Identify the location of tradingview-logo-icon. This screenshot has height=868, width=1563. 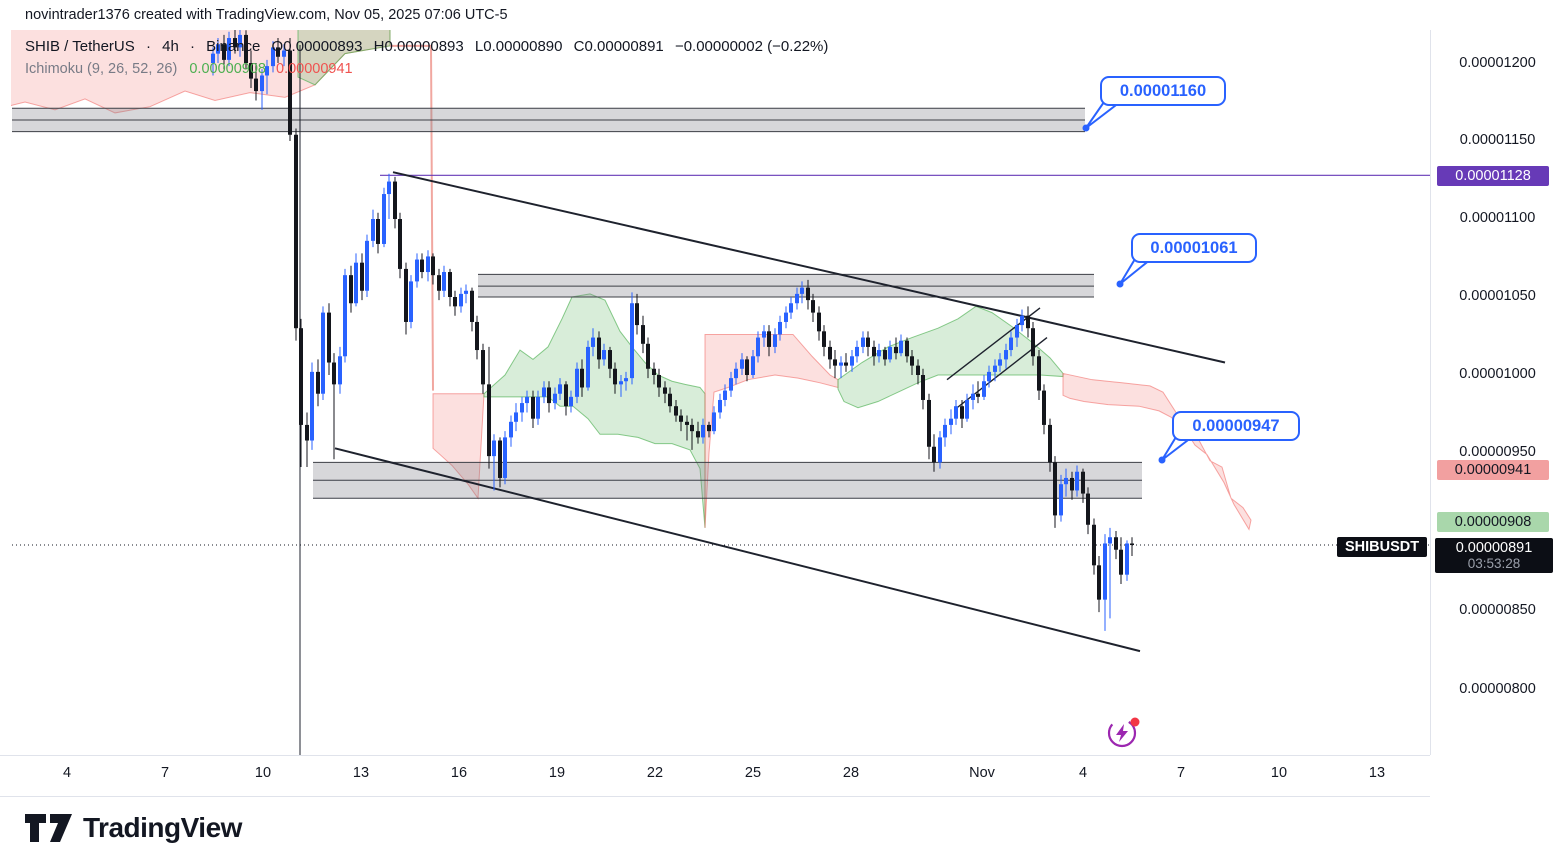
(48, 828).